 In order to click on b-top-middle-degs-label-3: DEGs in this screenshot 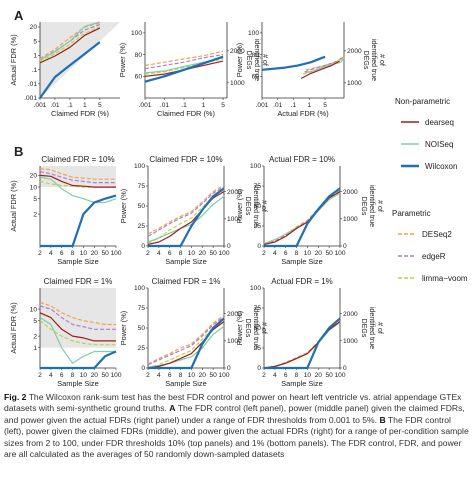, I will do `click(247, 206)`.